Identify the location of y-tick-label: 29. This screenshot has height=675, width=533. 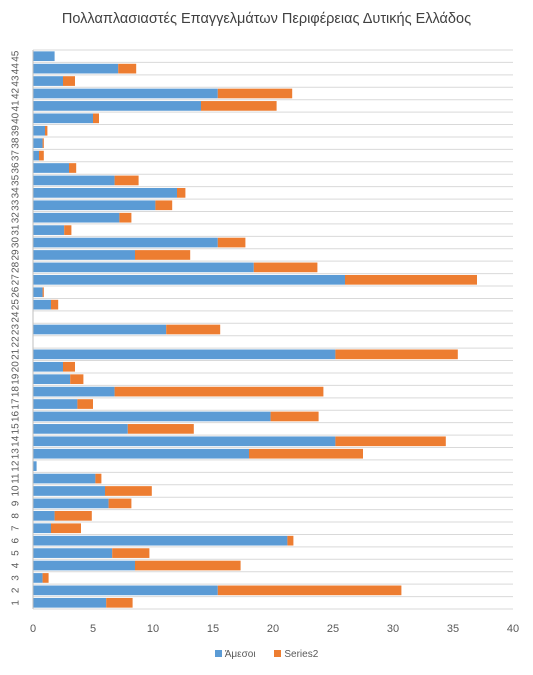
(16, 255).